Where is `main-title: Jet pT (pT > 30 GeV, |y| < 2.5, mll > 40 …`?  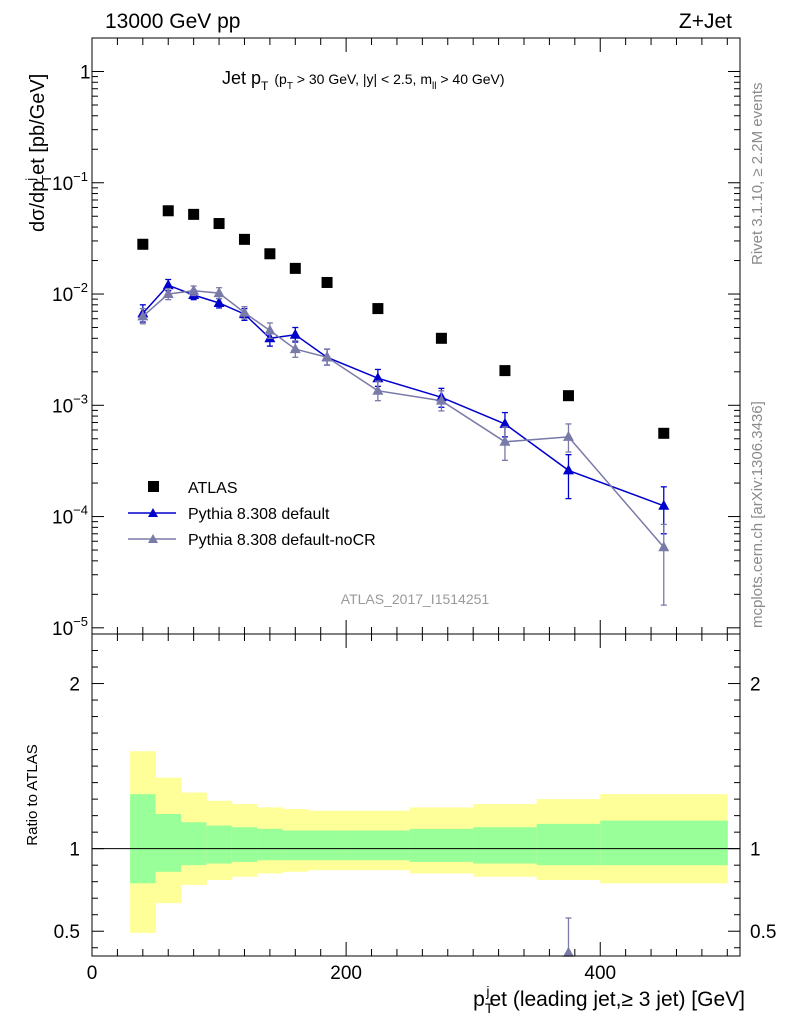 main-title: Jet pT (pT > 30 GeV, |y| < 2.5, mll > 40 … is located at coordinates (363, 80).